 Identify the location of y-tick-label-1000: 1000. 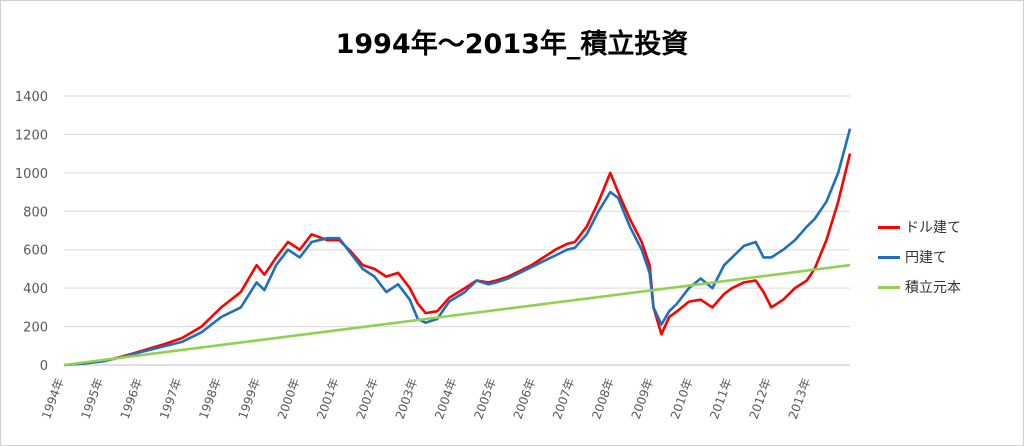
(31, 174).